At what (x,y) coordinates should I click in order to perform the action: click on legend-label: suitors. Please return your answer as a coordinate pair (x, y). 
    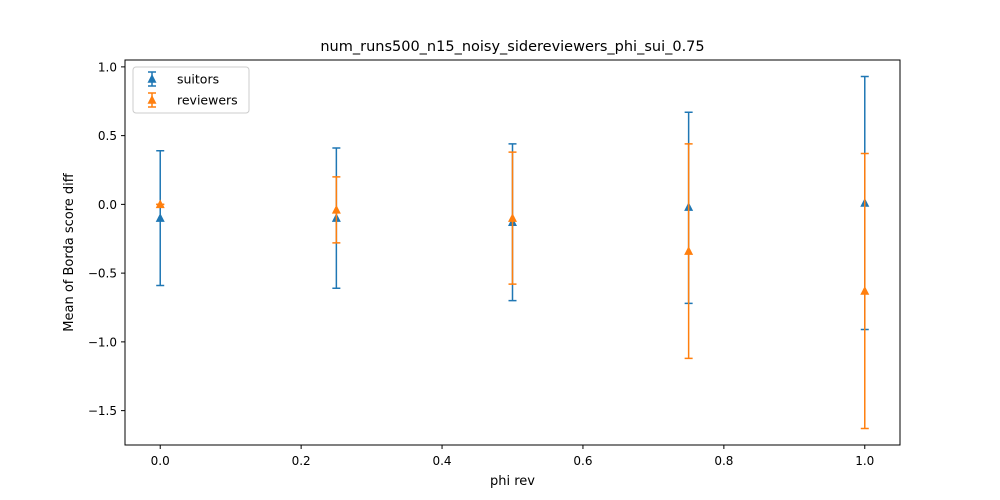
    Looking at the image, I should click on (198, 79).